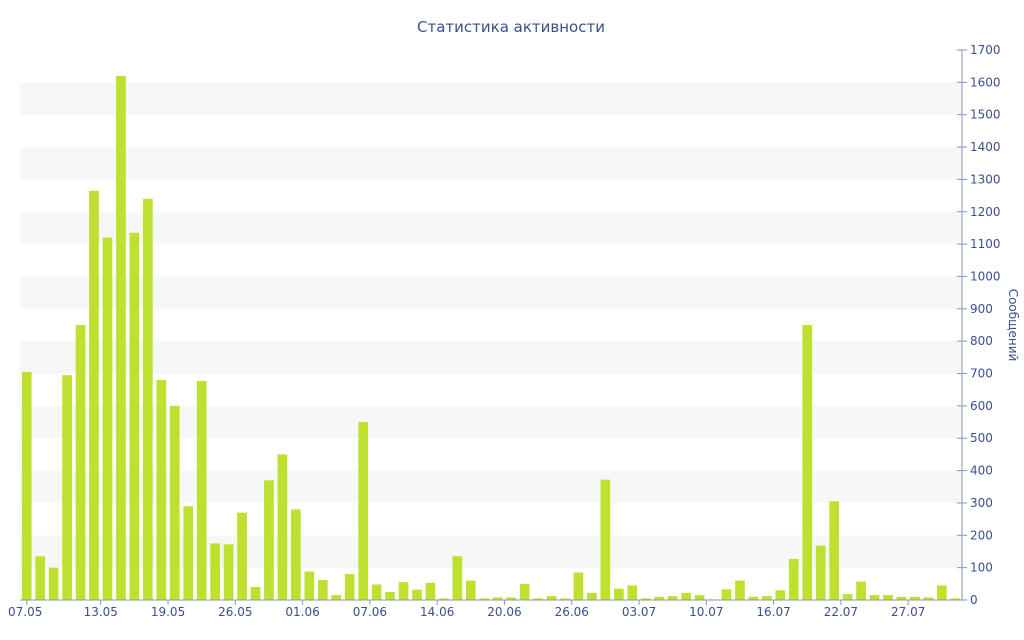 The height and width of the screenshot is (640, 1024). I want to click on y-tick-label: 500, so click(981, 438).